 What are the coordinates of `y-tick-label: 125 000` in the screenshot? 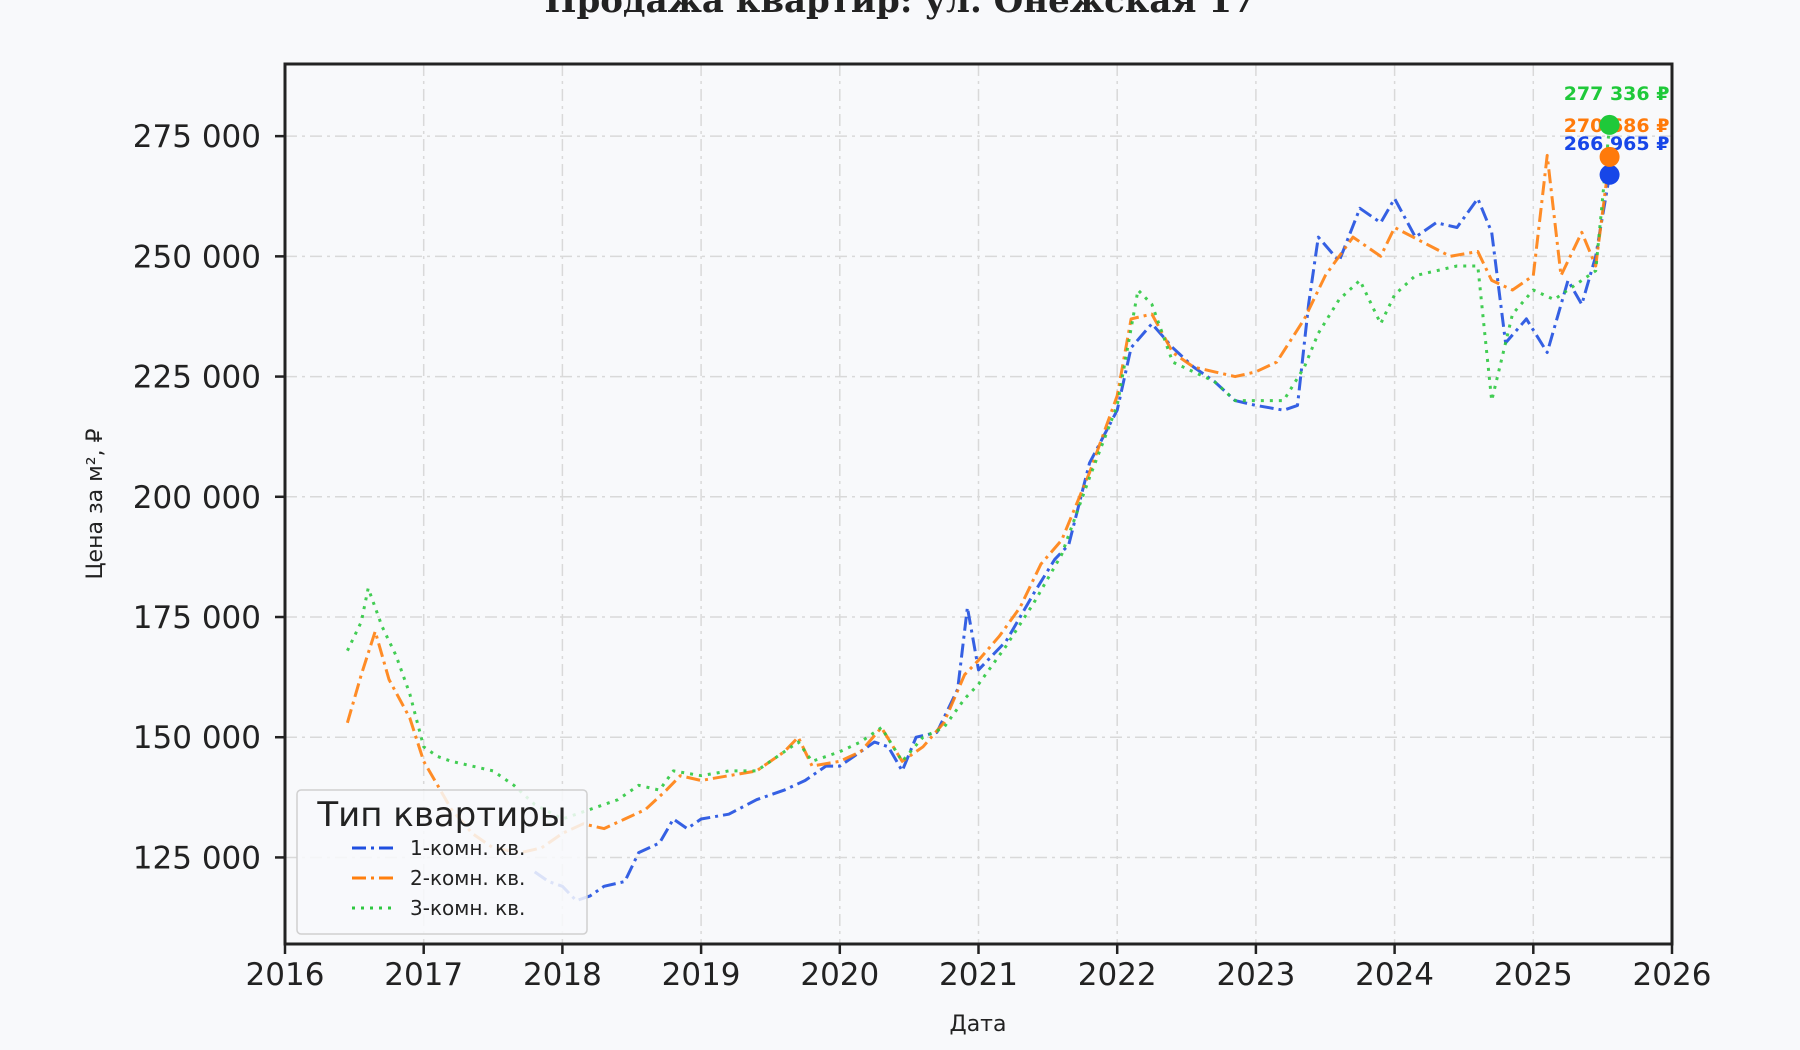 It's located at (197, 858).